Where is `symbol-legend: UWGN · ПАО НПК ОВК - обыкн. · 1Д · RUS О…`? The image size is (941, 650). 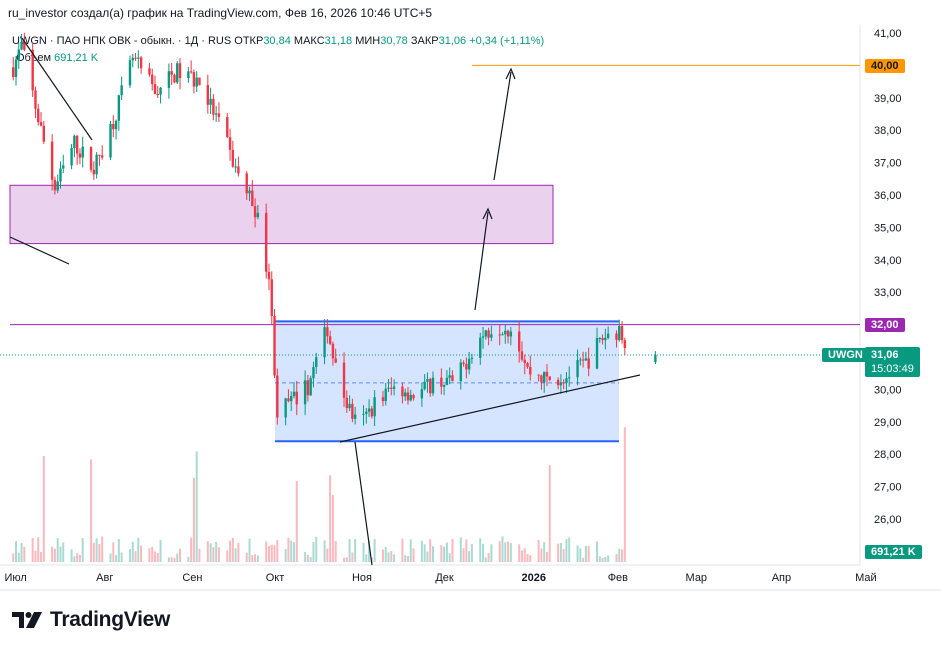
symbol-legend: UWGN · ПАО НПК ОВК - обыкн. · 1Д · RUS О… is located at coordinates (278, 41).